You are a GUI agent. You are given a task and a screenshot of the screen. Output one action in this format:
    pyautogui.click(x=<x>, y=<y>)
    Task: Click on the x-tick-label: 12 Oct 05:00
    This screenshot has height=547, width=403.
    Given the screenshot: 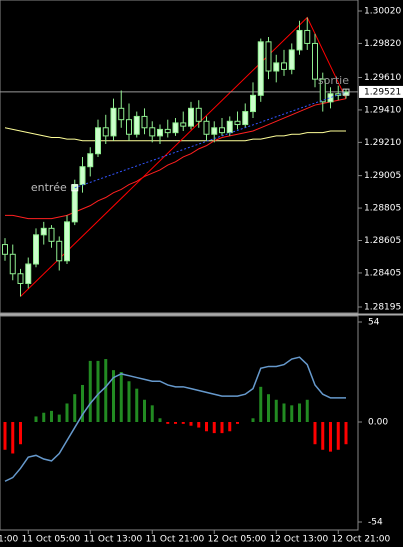 What is the action you would take?
    pyautogui.click(x=237, y=540)
    